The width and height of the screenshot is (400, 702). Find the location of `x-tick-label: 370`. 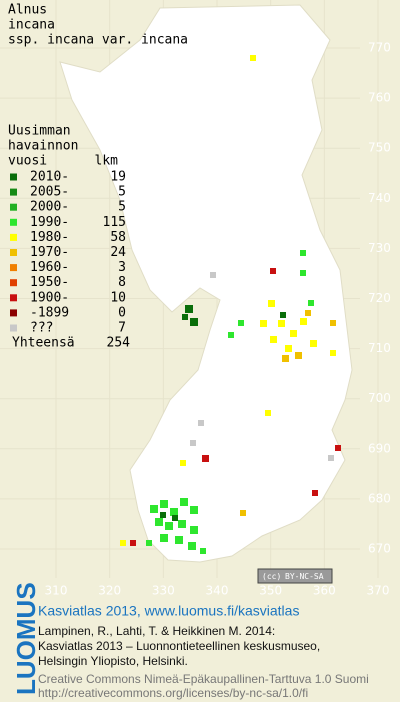

x-tick-label: 370 is located at coordinates (378, 591).